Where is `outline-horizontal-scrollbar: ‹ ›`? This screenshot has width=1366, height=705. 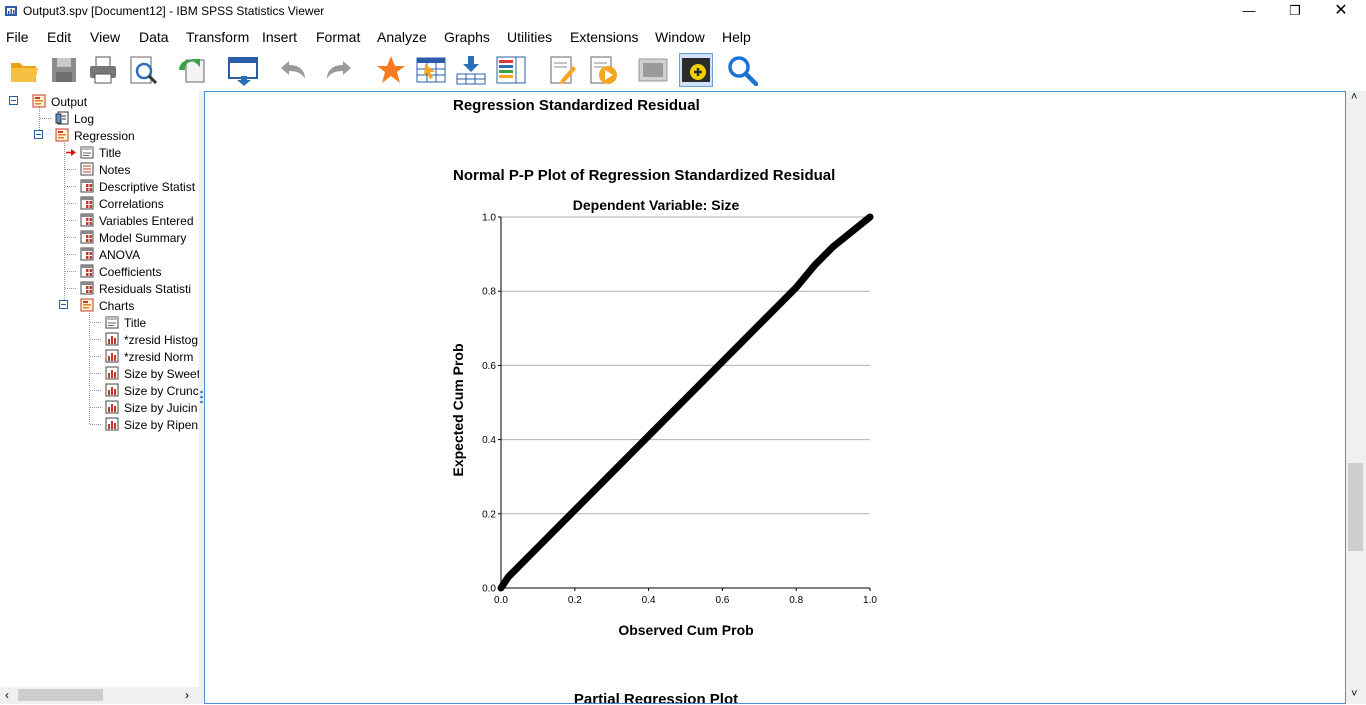 outline-horizontal-scrollbar: ‹ › is located at coordinates (99, 695).